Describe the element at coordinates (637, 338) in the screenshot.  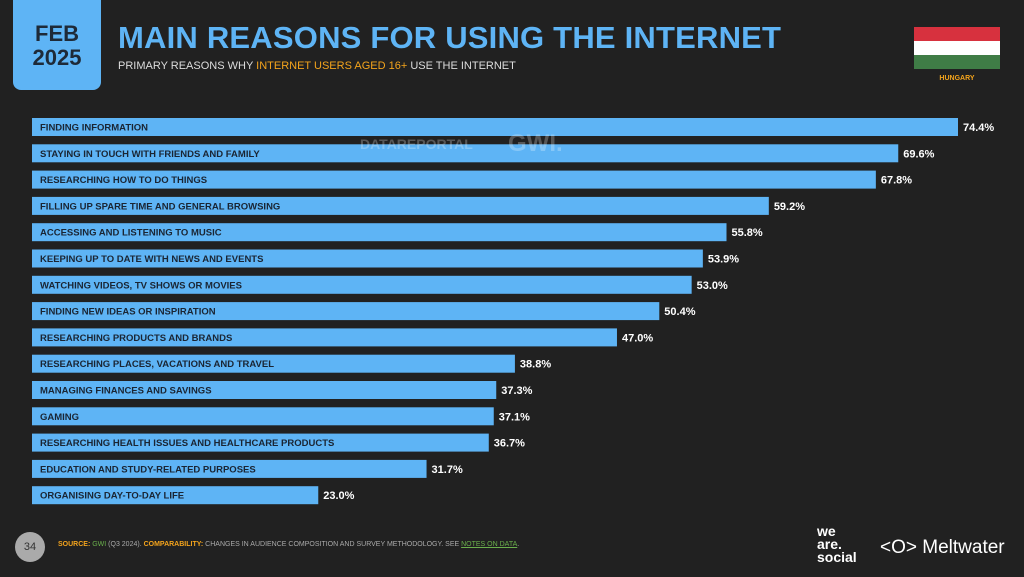
I see `bar-value-label: 47.0%` at that location.